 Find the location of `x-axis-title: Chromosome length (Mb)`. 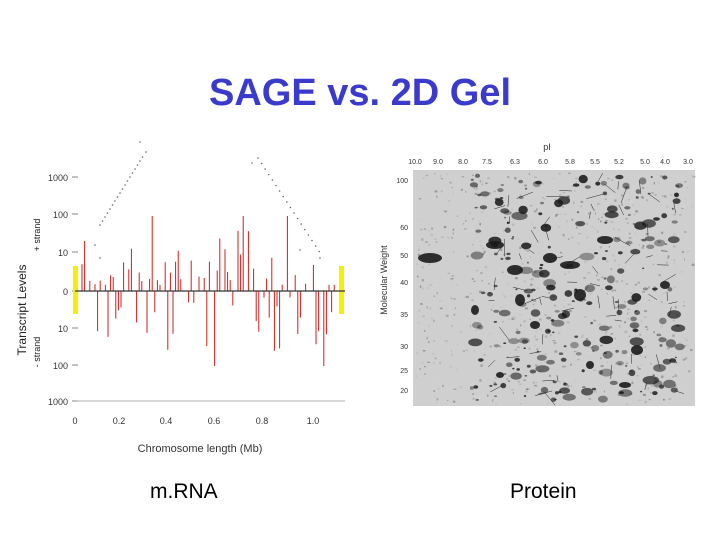

x-axis-title: Chromosome length (Mb) is located at coordinates (200, 449).